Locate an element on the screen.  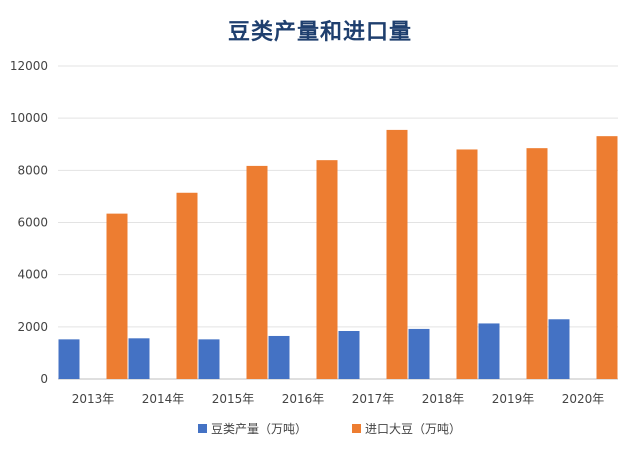
y-tick-label: 4000 is located at coordinates (32, 275).